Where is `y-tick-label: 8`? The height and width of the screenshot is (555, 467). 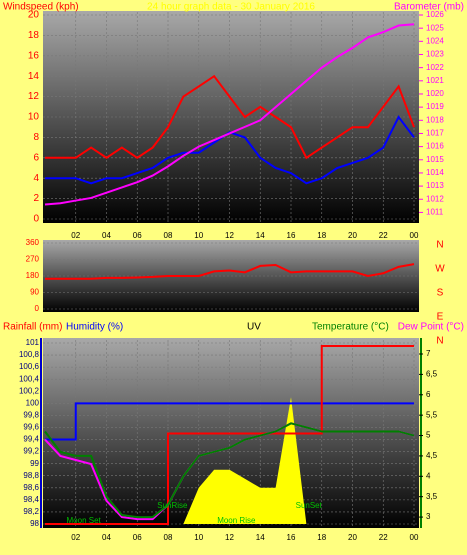
y-tick-label: 8 is located at coordinates (36, 137).